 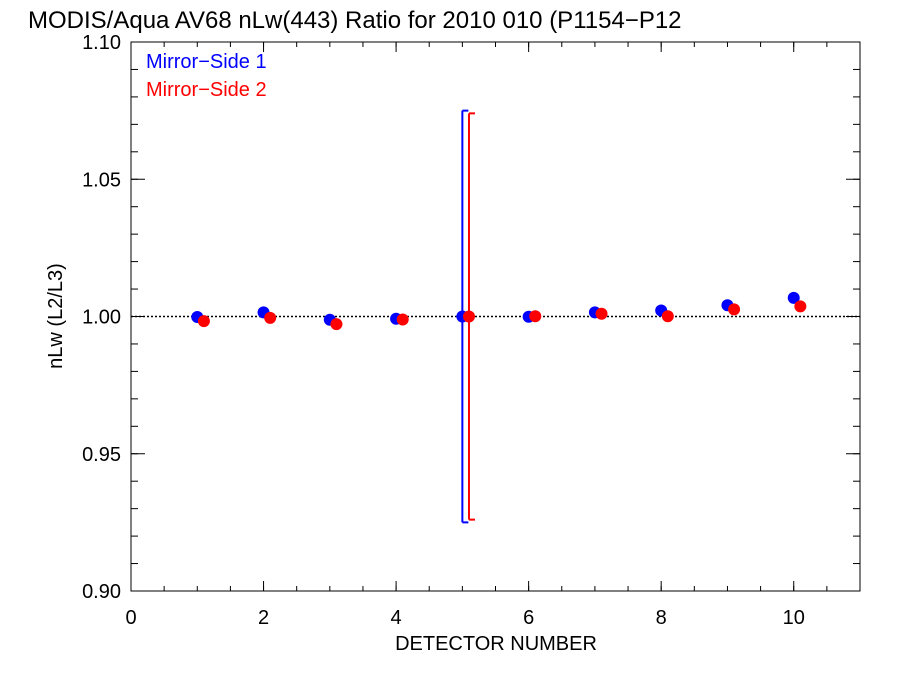 What do you see at coordinates (496, 644) in the screenshot?
I see `x-axis-label: DETECTOR NUMBER` at bounding box center [496, 644].